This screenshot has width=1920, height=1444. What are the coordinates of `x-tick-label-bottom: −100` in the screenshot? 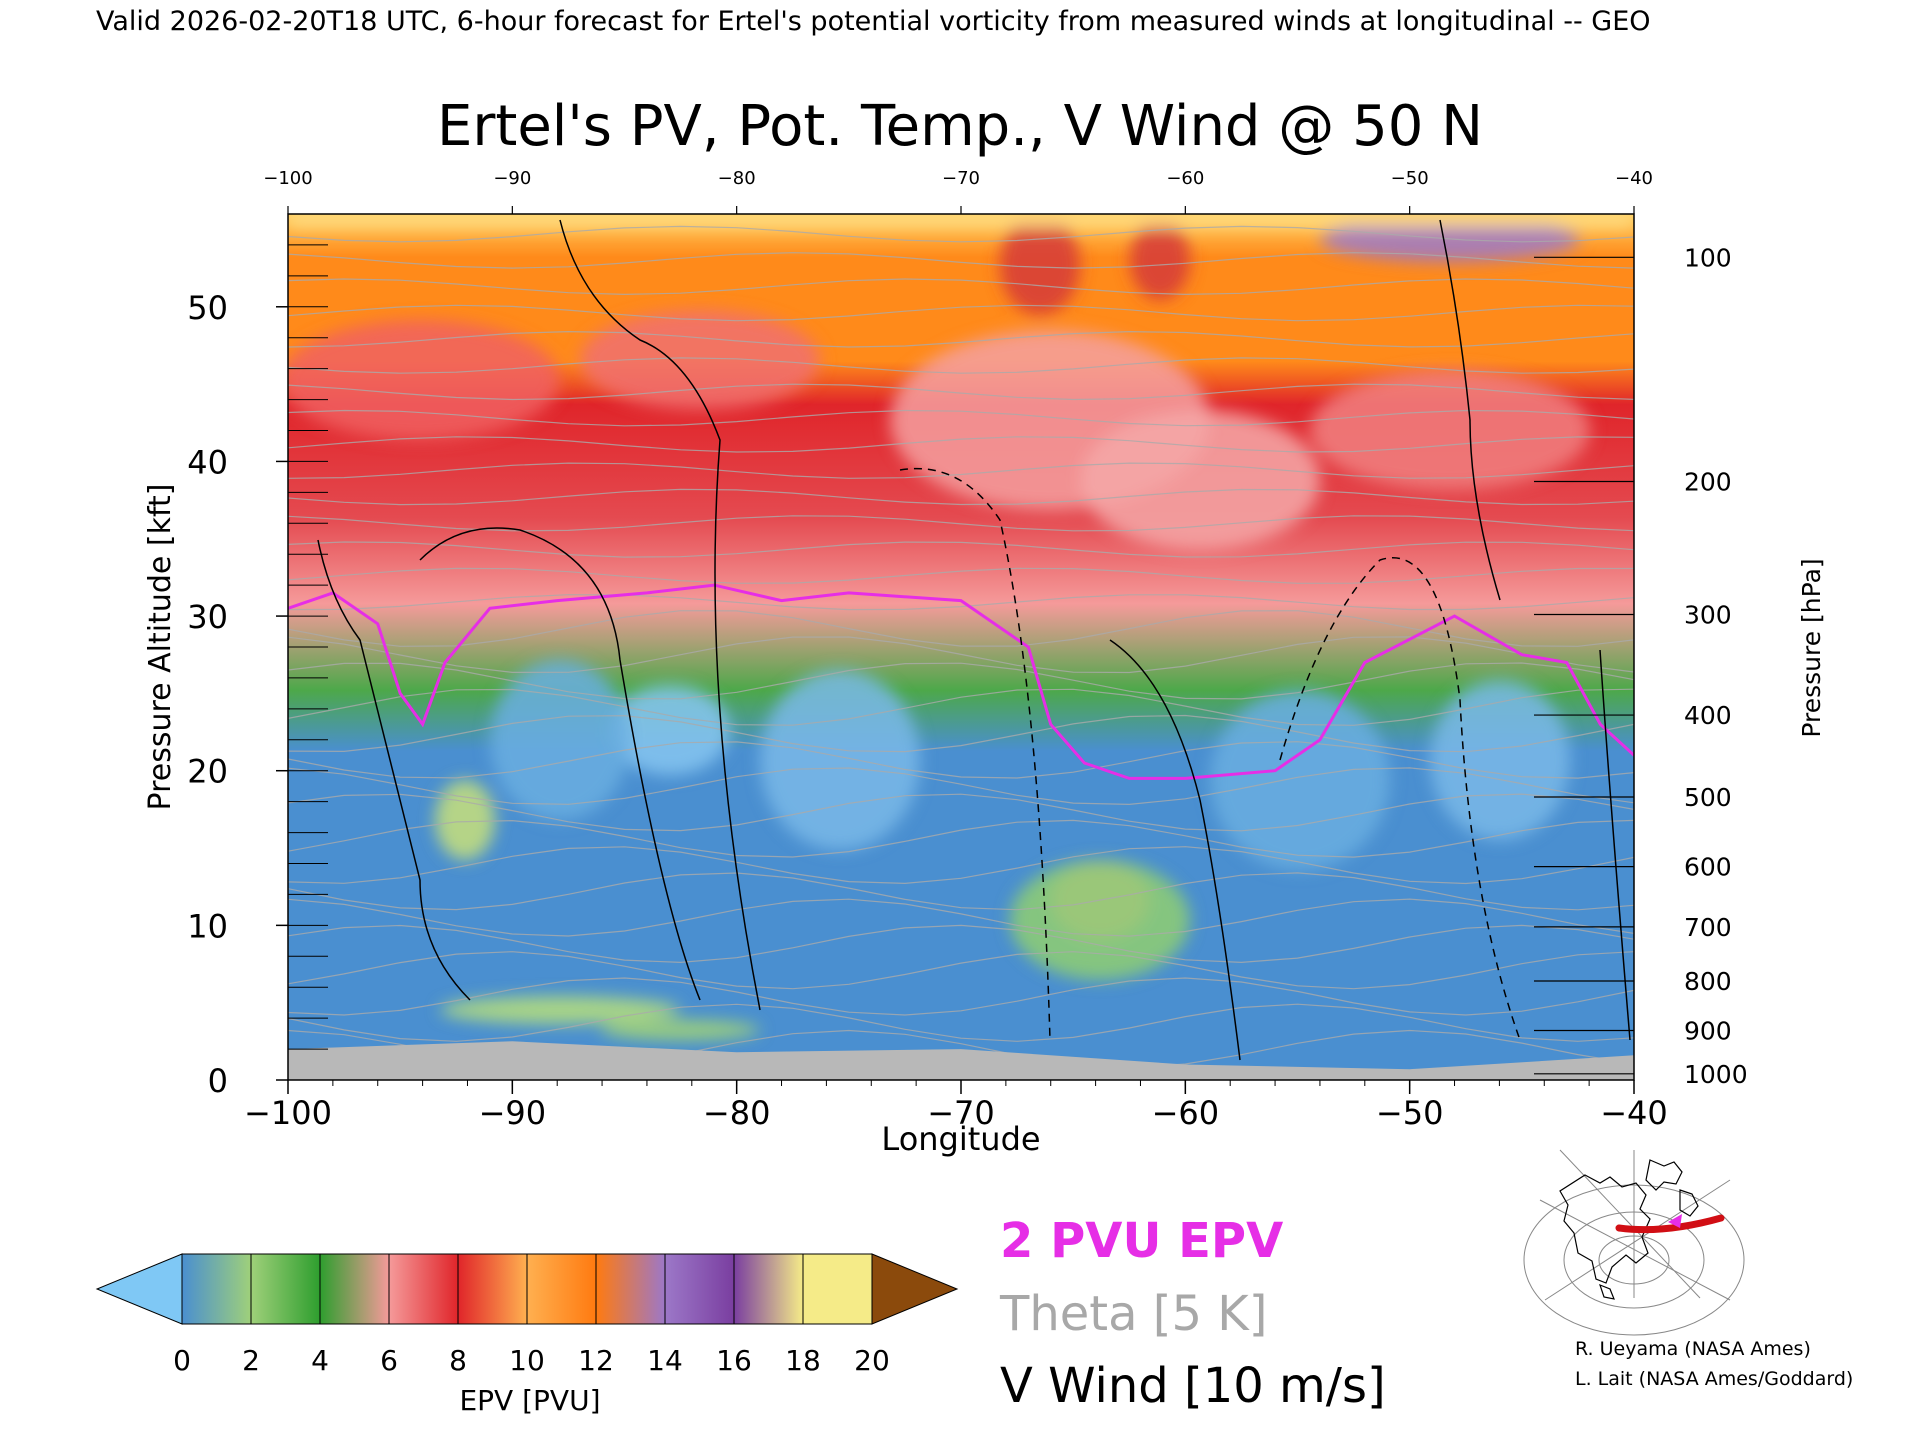 It's located at (288, 1113).